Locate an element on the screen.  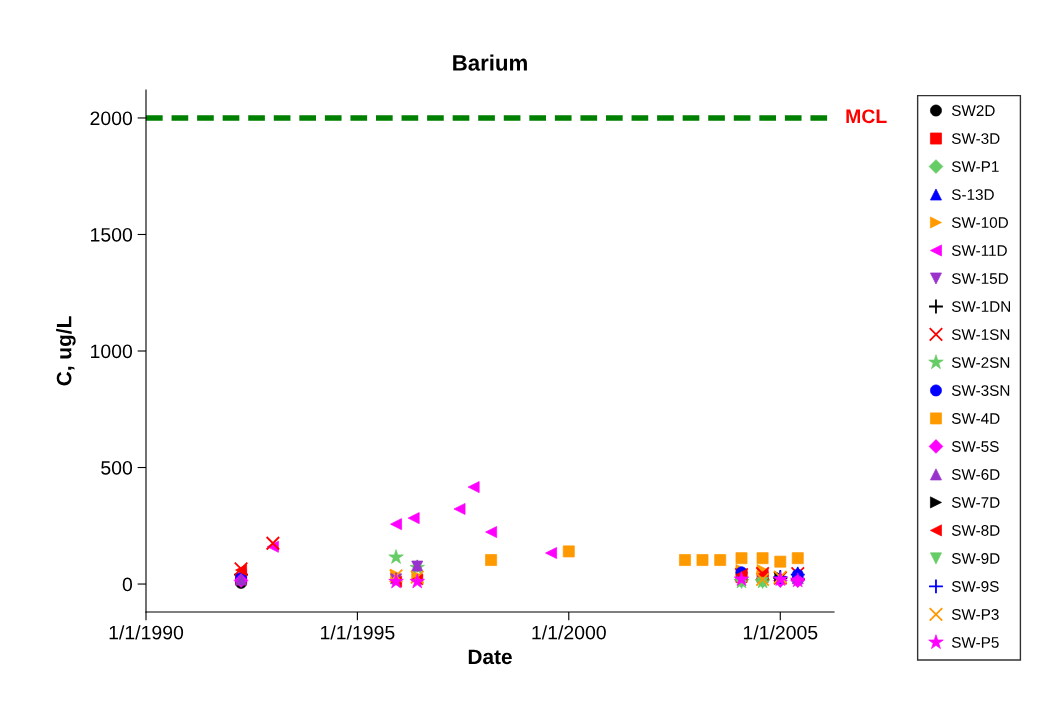
legend-label: SW-2SN is located at coordinates (980, 362).